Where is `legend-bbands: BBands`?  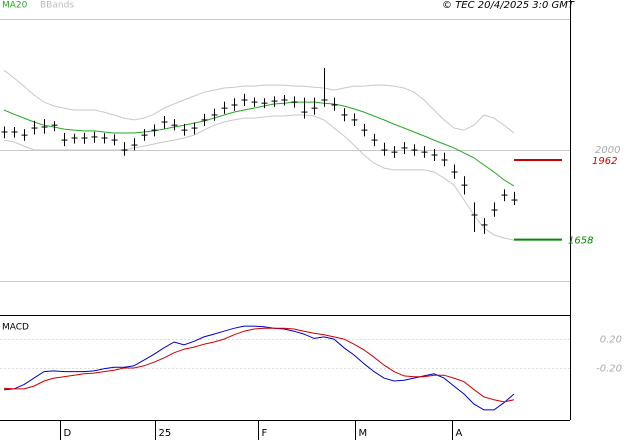
legend-bbands: BBands is located at coordinates (57, 6).